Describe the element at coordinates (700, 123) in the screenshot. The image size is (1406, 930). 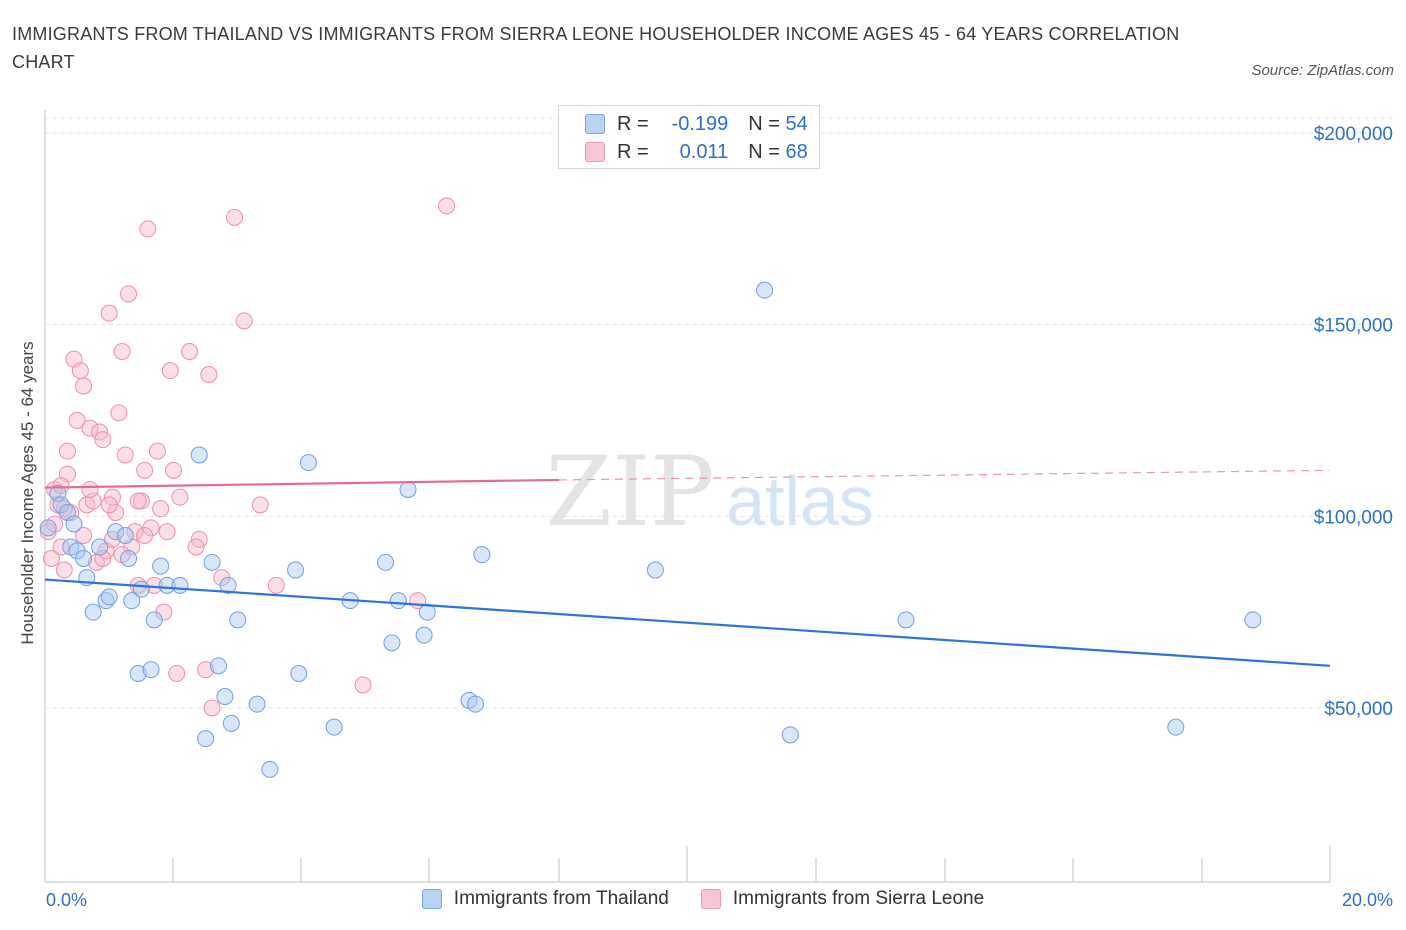
I see `legend-r-value: -0.199` at that location.